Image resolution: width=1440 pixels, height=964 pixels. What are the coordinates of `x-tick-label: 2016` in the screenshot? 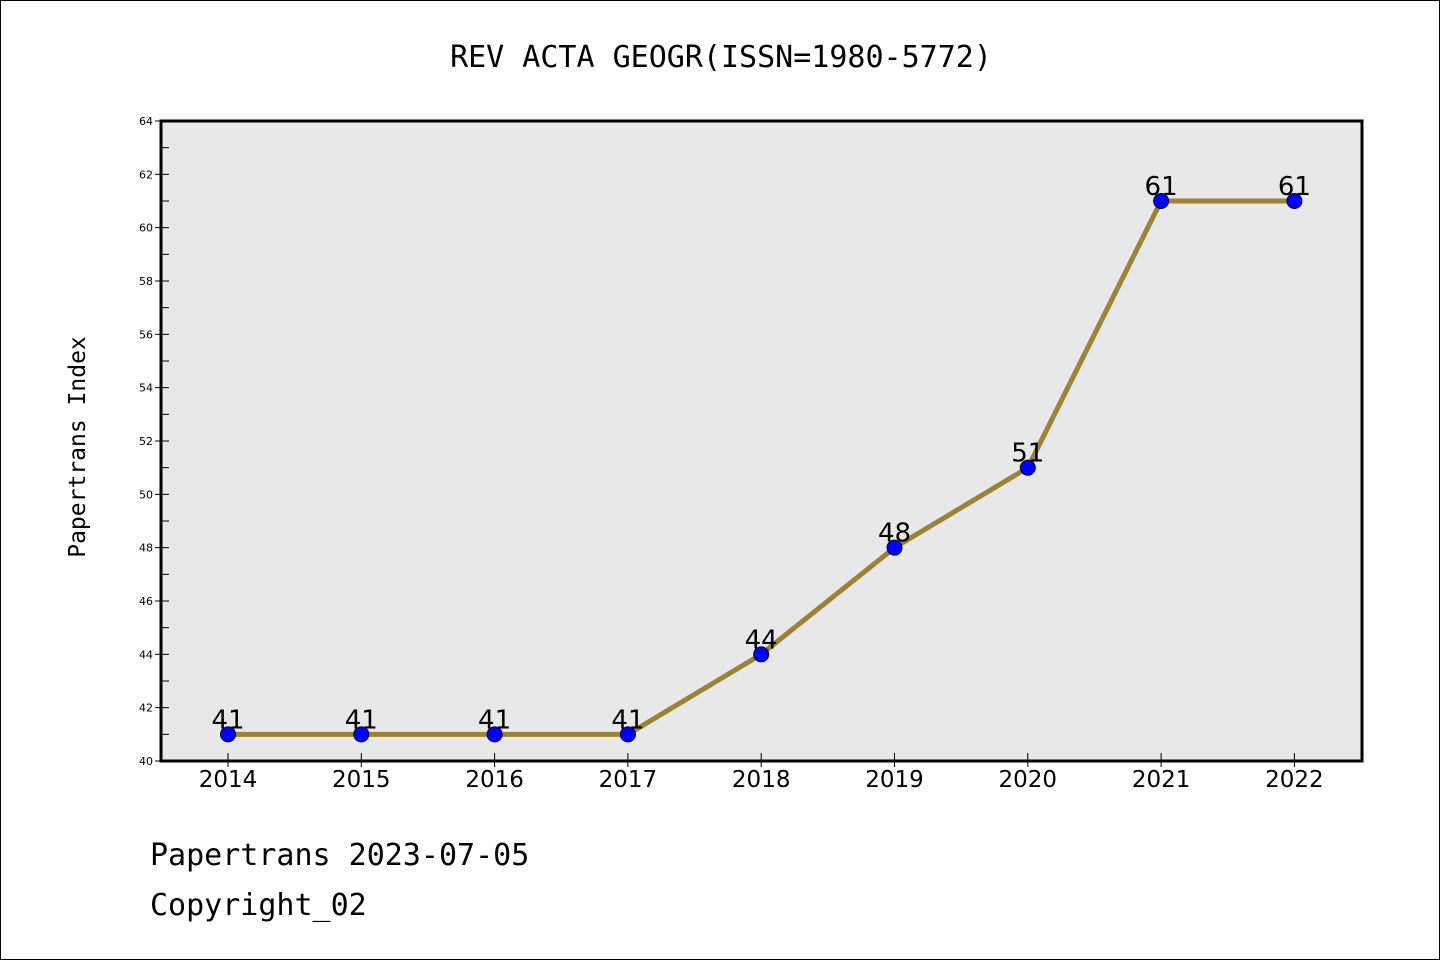 It's located at (494, 780).